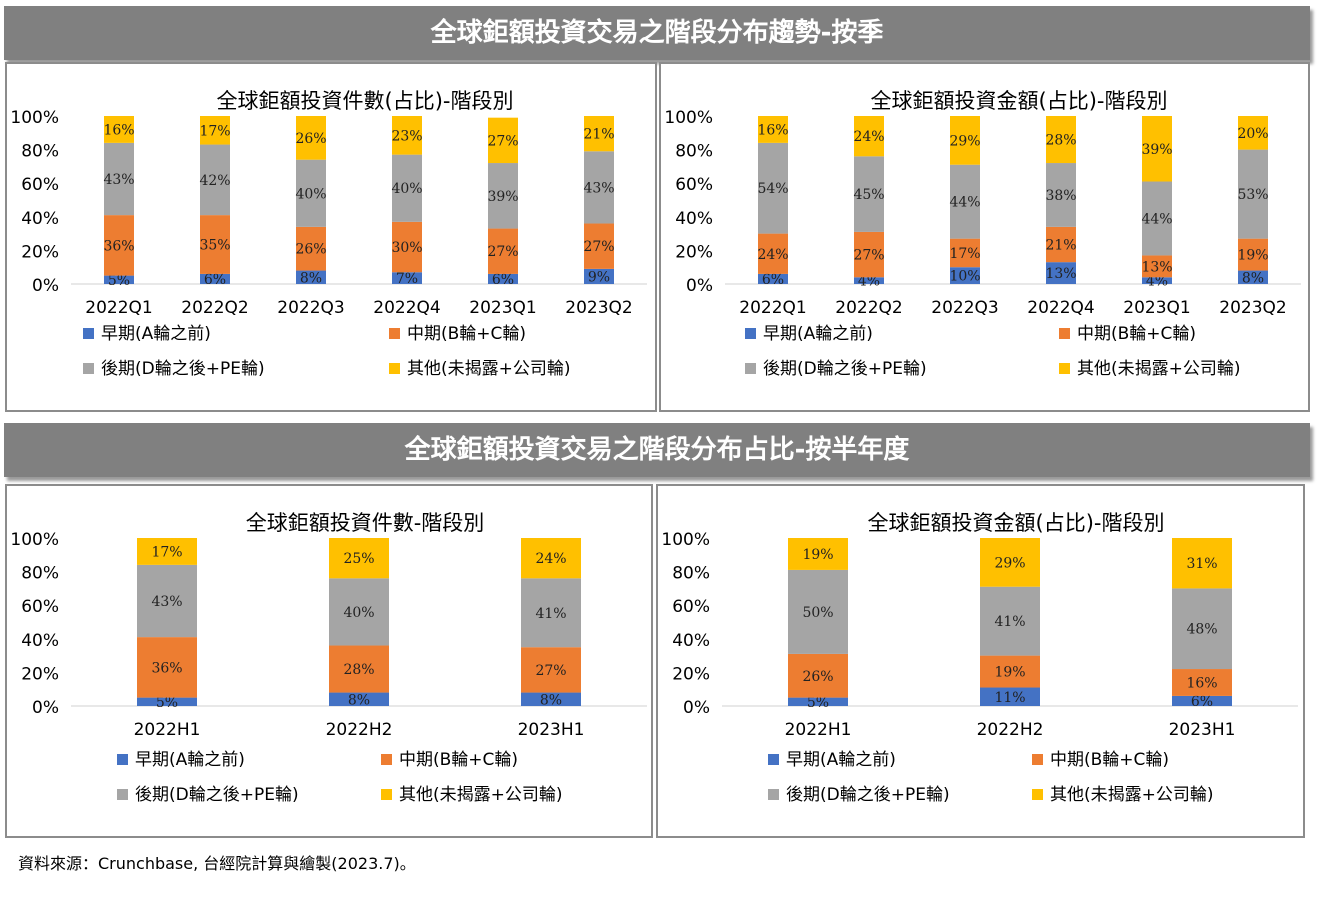 The image size is (1322, 917). Describe the element at coordinates (750, 368) in the screenshot. I see `legend-swatch-late` at that location.